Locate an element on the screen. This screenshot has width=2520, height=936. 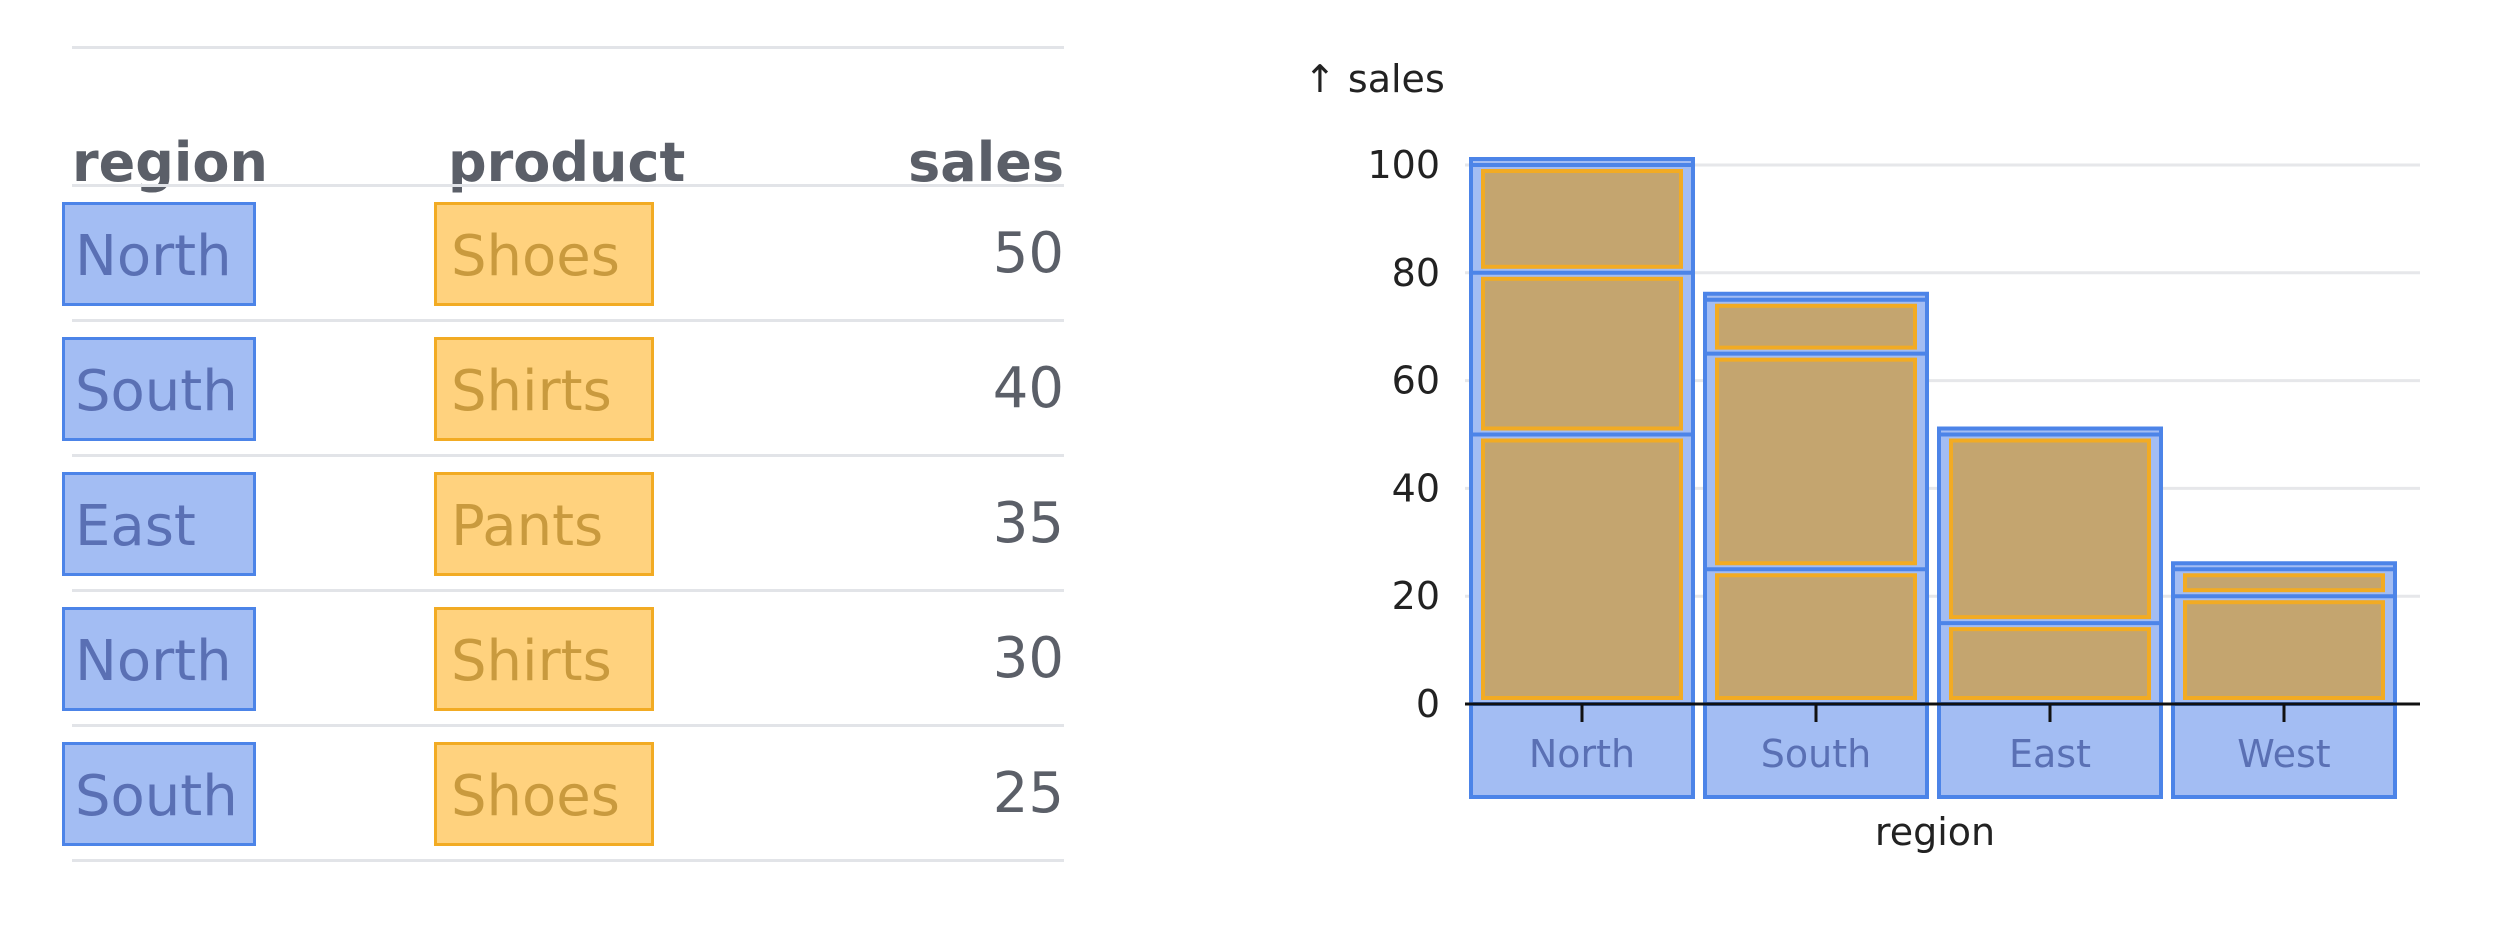
header-sales: sales is located at coordinates (986, 162).